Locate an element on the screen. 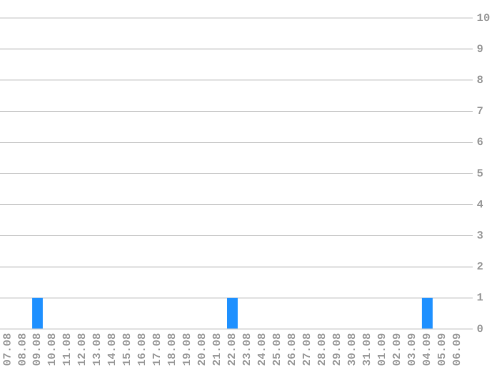  x-tick-label: 30.08 is located at coordinates (353, 349).